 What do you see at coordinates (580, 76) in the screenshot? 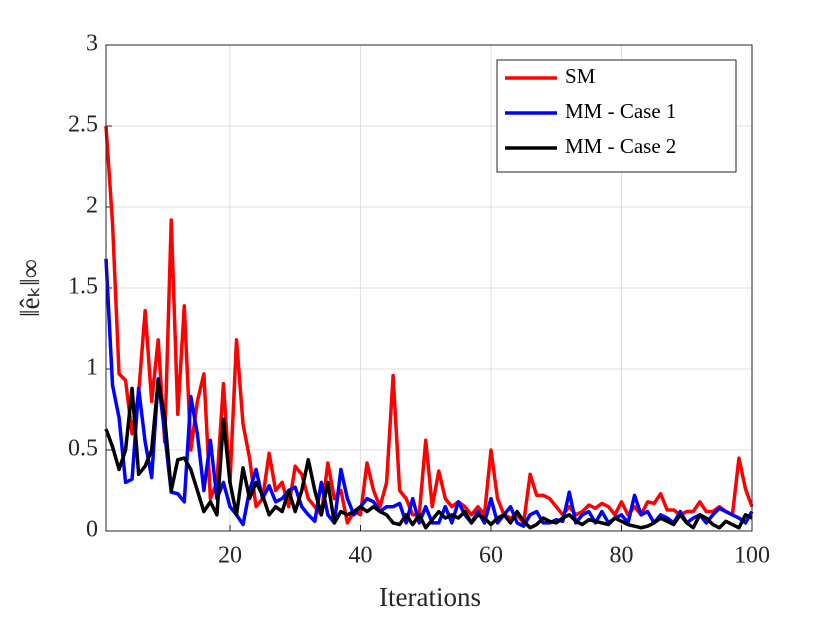
I see `legend-label: SM` at bounding box center [580, 76].